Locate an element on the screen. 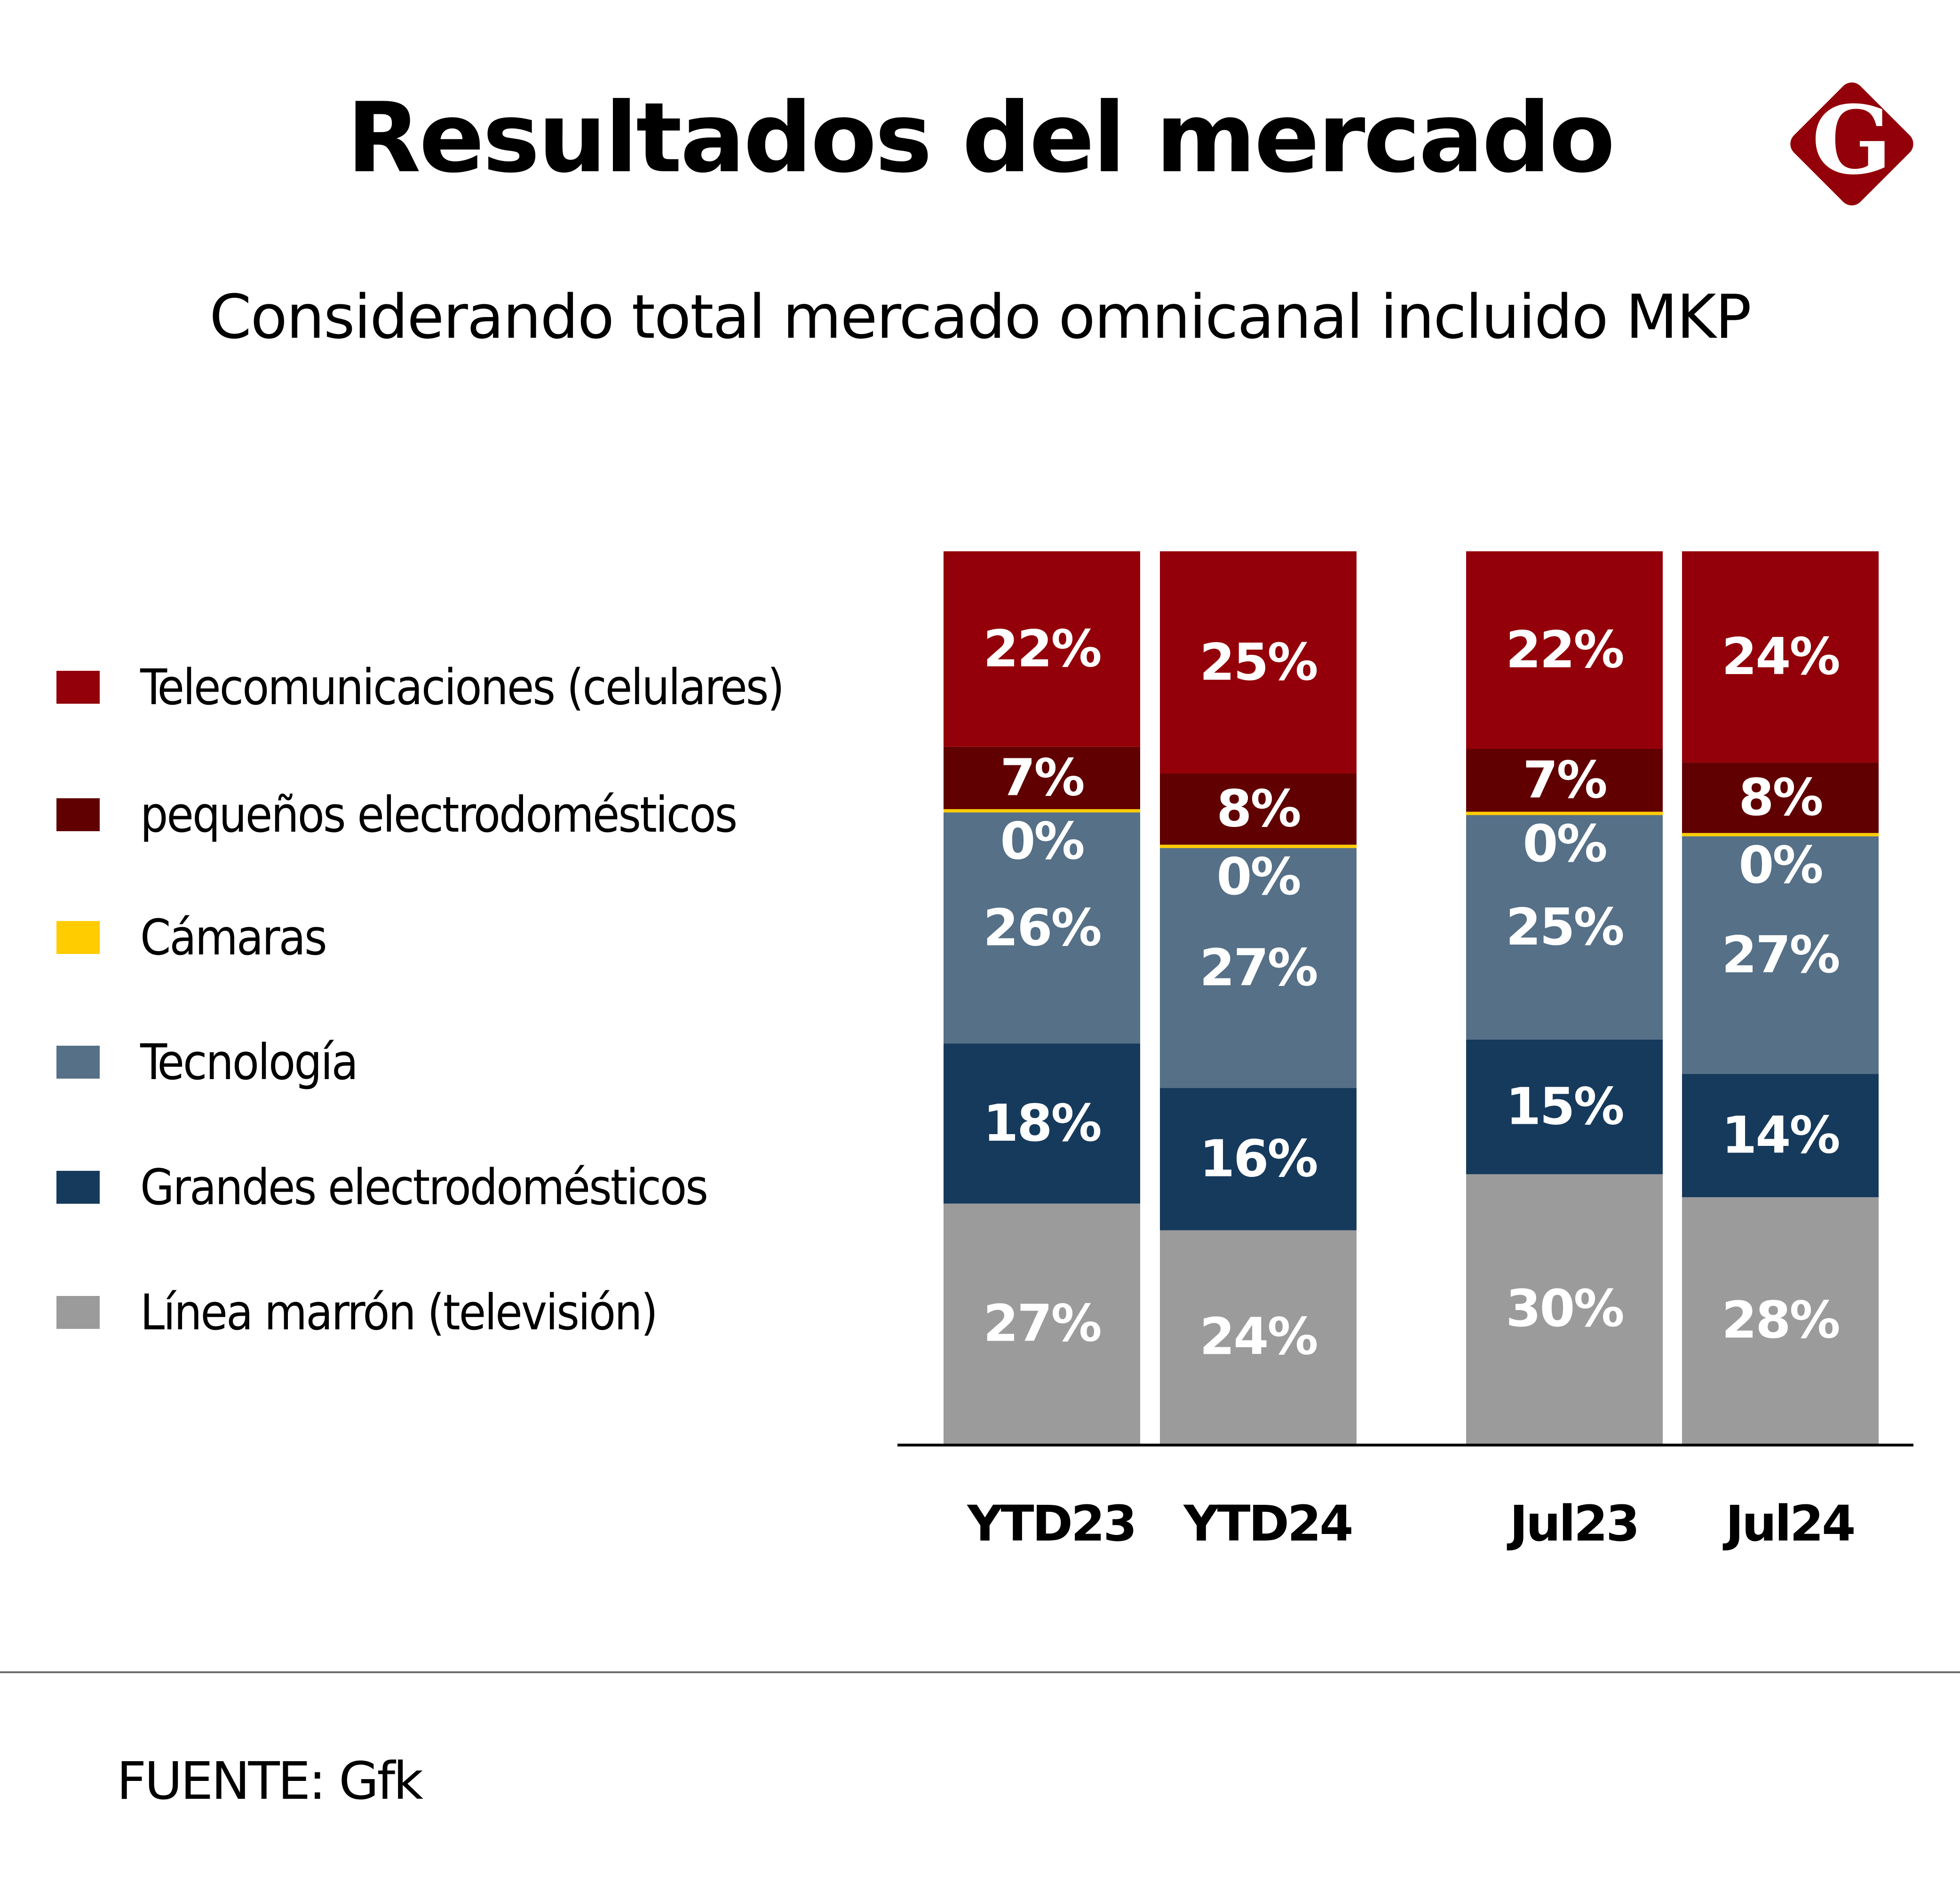 The width and height of the screenshot is (1960, 1883). bar-jul23: 30% 15% 25% 0%7% 22% is located at coordinates (1565, 997).